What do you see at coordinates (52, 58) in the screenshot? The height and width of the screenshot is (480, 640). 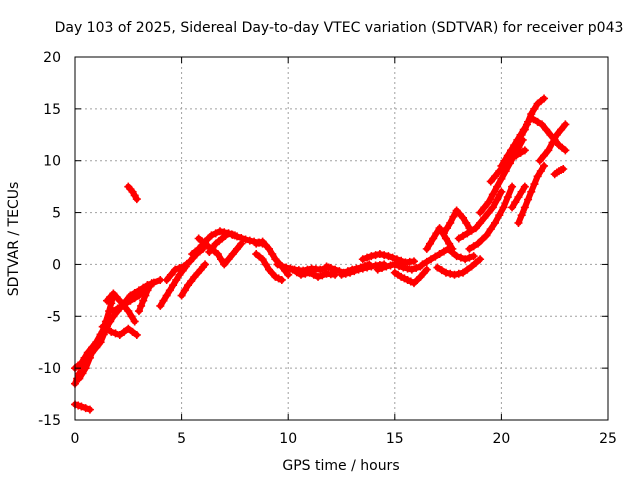 I see `y-tick-label: 20` at bounding box center [52, 58].